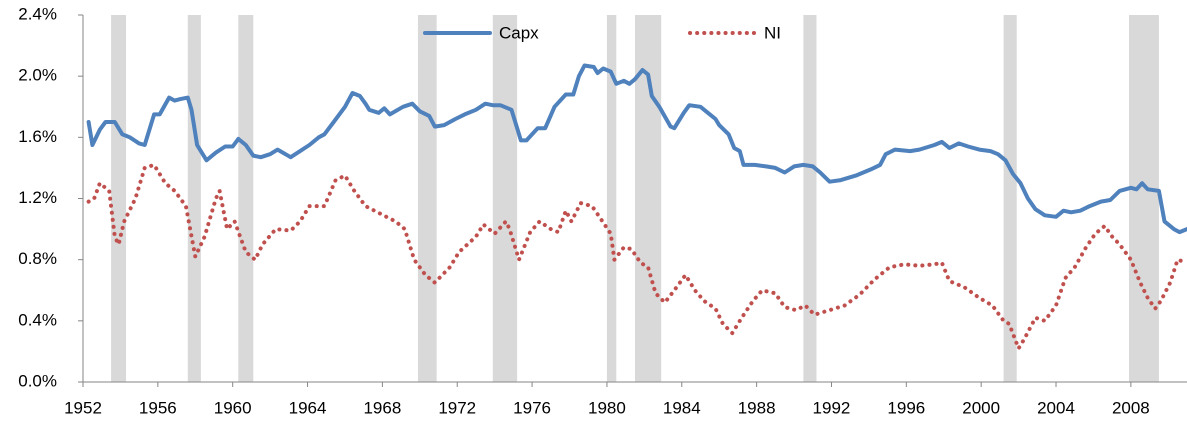  What do you see at coordinates (772, 32) in the screenshot?
I see `legend-label: NI` at bounding box center [772, 32].